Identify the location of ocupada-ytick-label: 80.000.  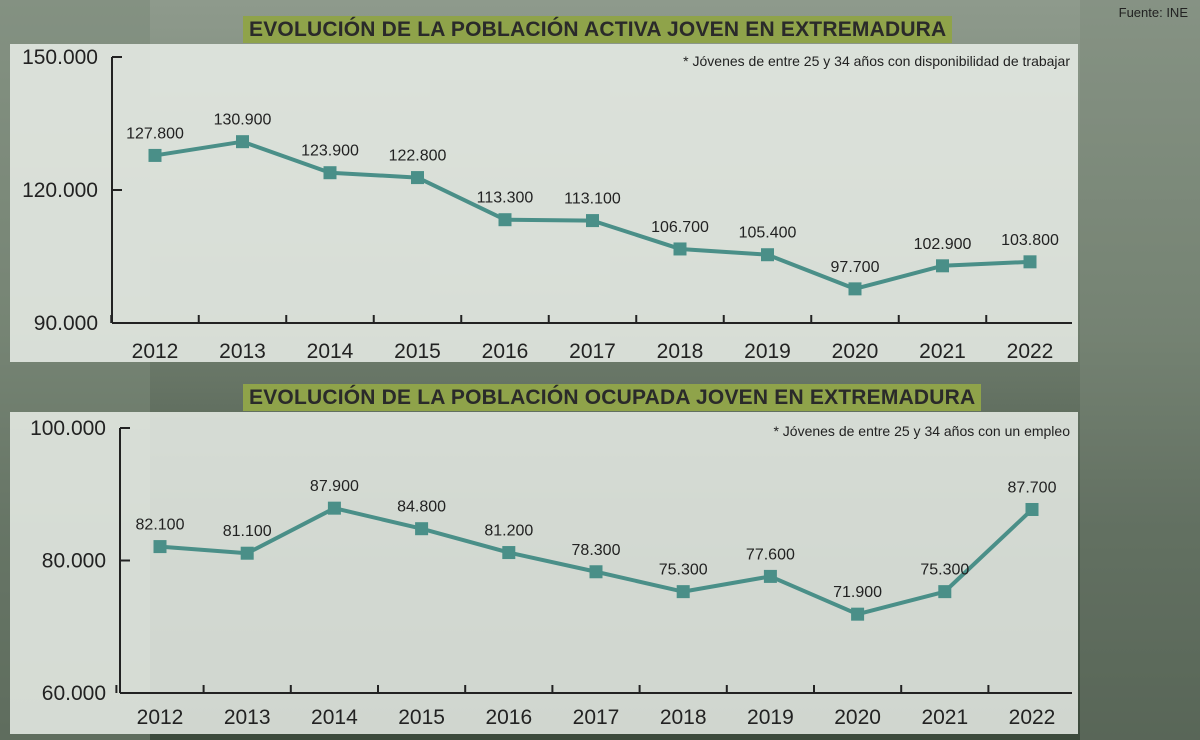
(74, 561).